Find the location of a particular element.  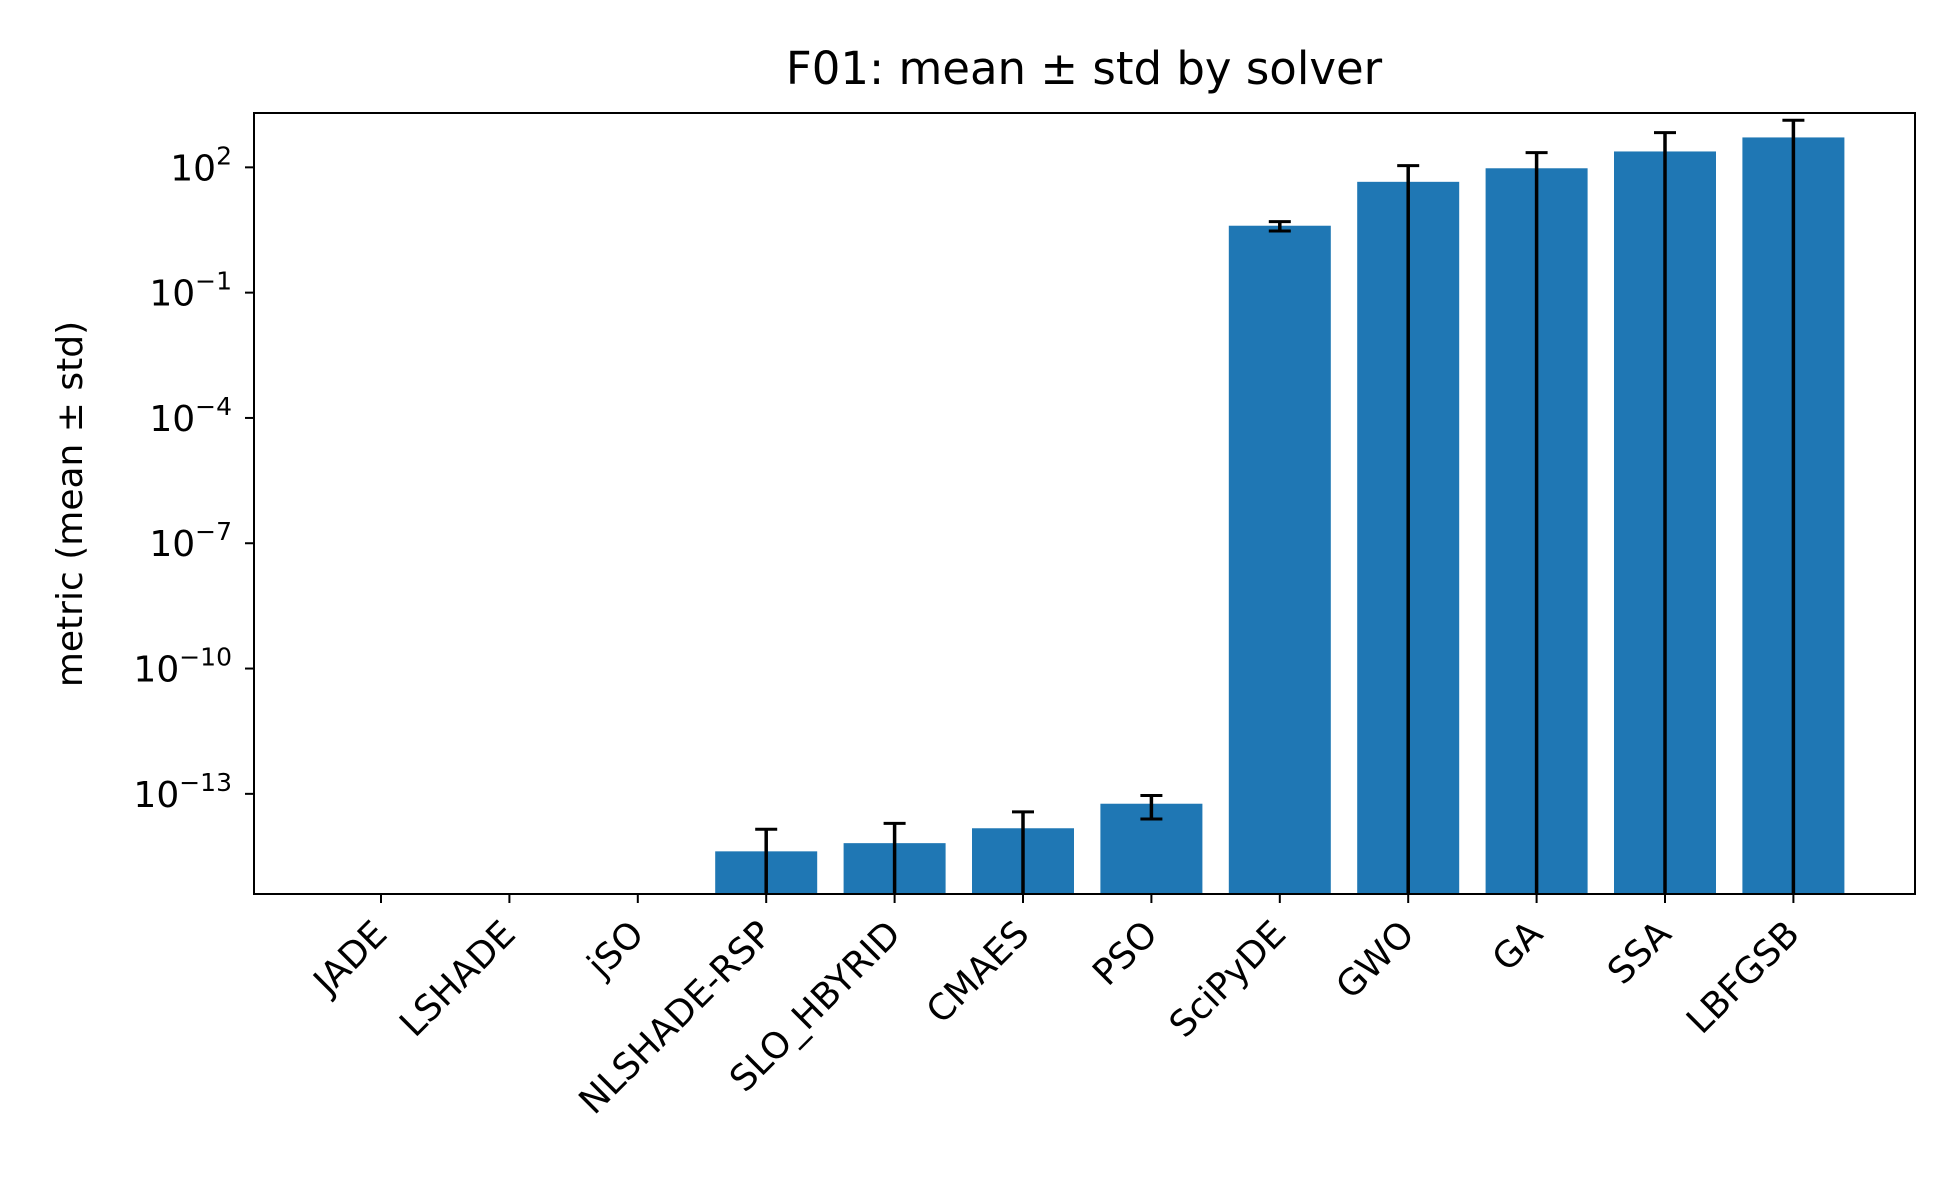

bar-scipyde is located at coordinates (1279, 559).